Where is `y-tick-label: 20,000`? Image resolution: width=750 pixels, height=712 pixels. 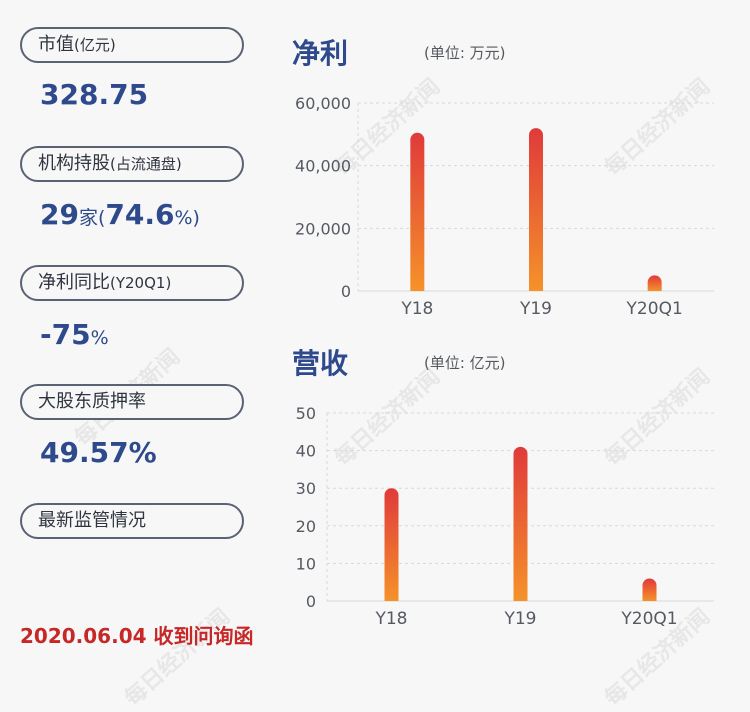
y-tick-label: 20,000 is located at coordinates (323, 228).